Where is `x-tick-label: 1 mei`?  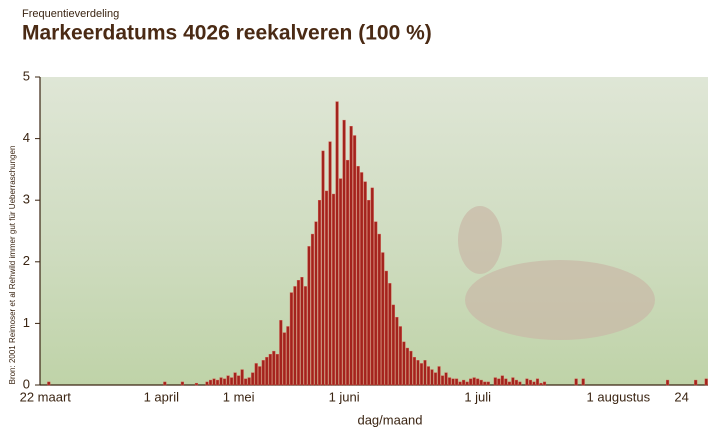 x-tick-label: 1 mei is located at coordinates (239, 396).